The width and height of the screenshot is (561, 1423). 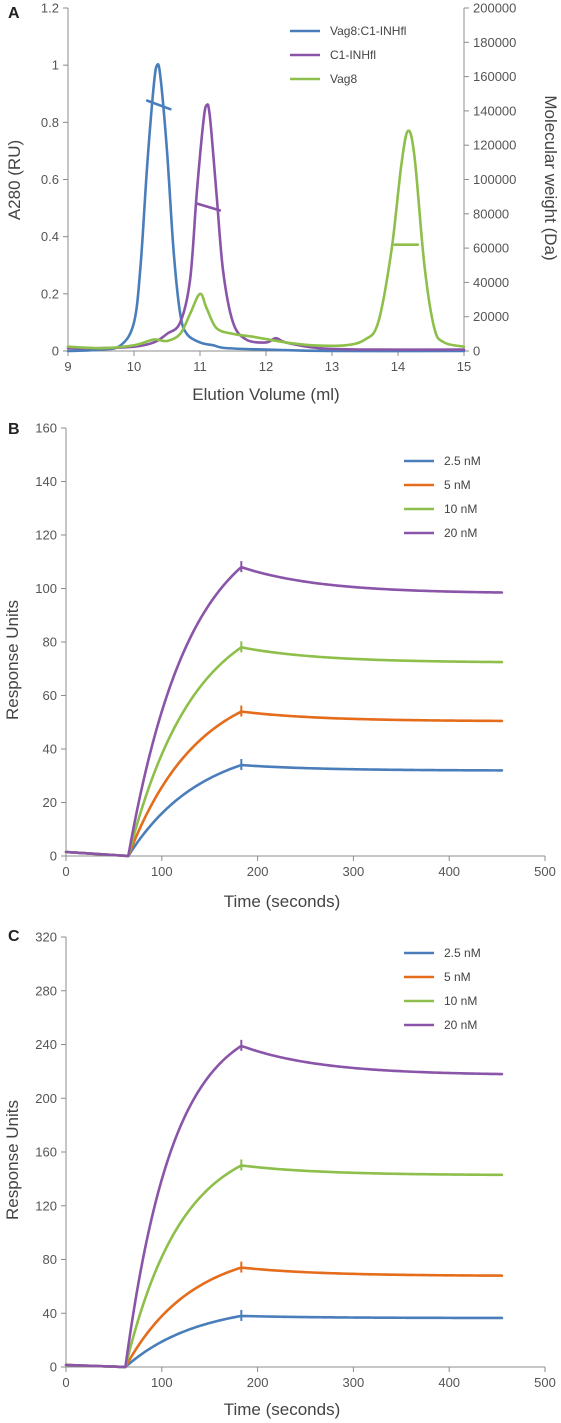 What do you see at coordinates (491, 282) in the screenshot?
I see `y2-tick-label: 40000` at bounding box center [491, 282].